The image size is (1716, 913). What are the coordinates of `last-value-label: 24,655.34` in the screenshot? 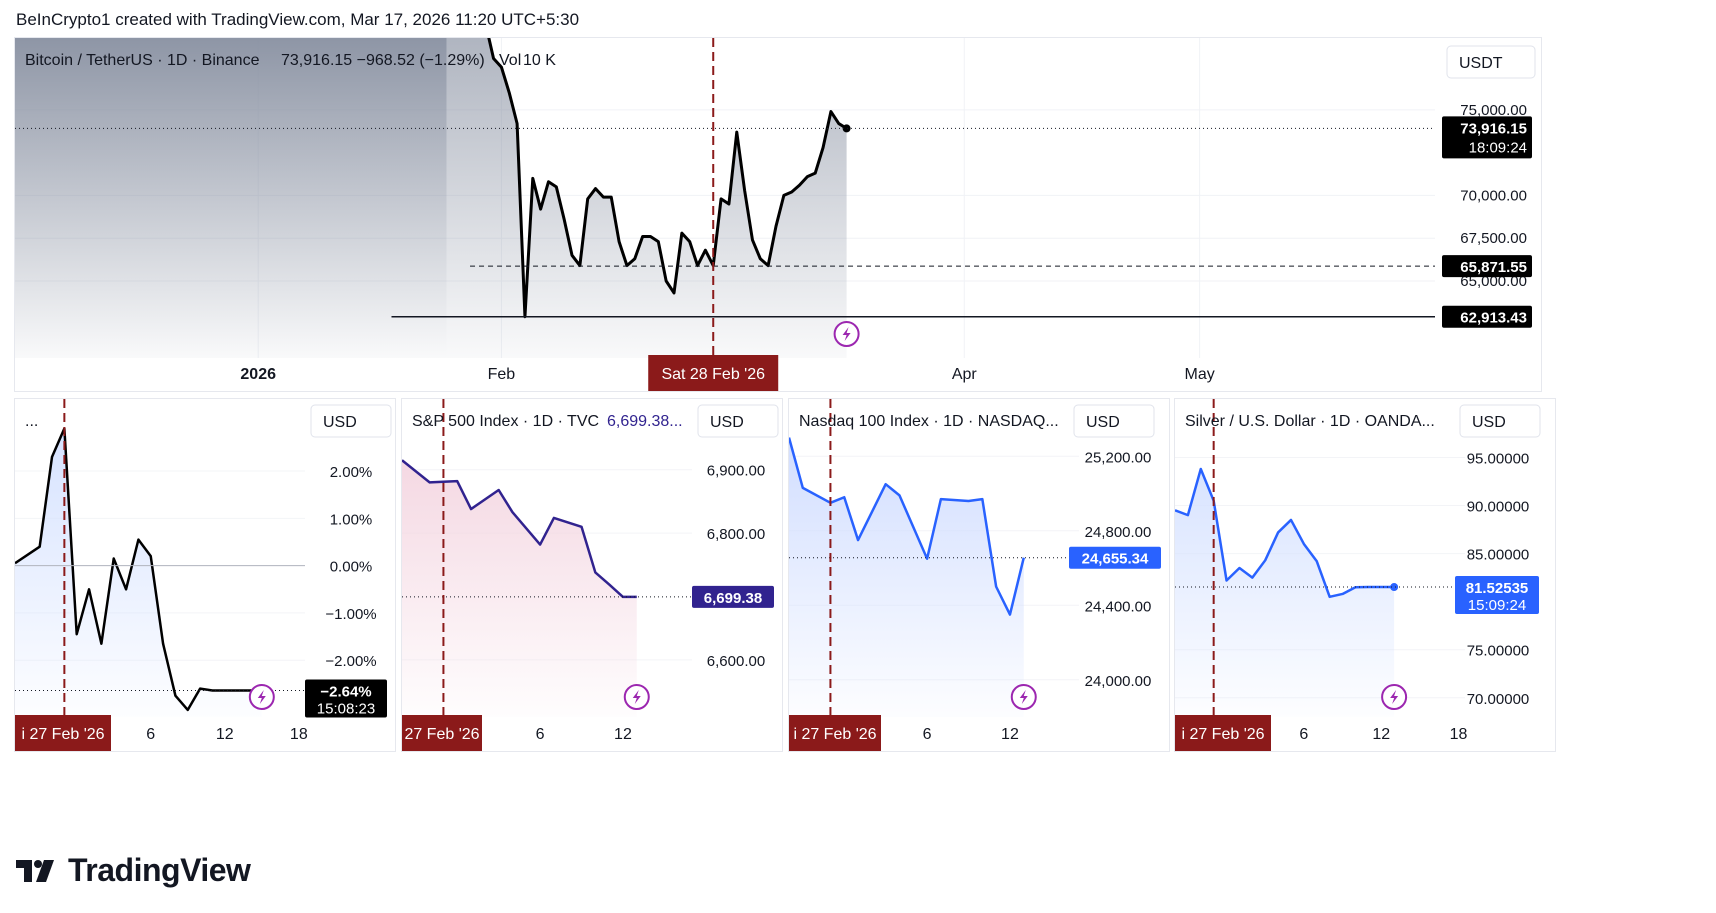 It's located at (1115, 559).